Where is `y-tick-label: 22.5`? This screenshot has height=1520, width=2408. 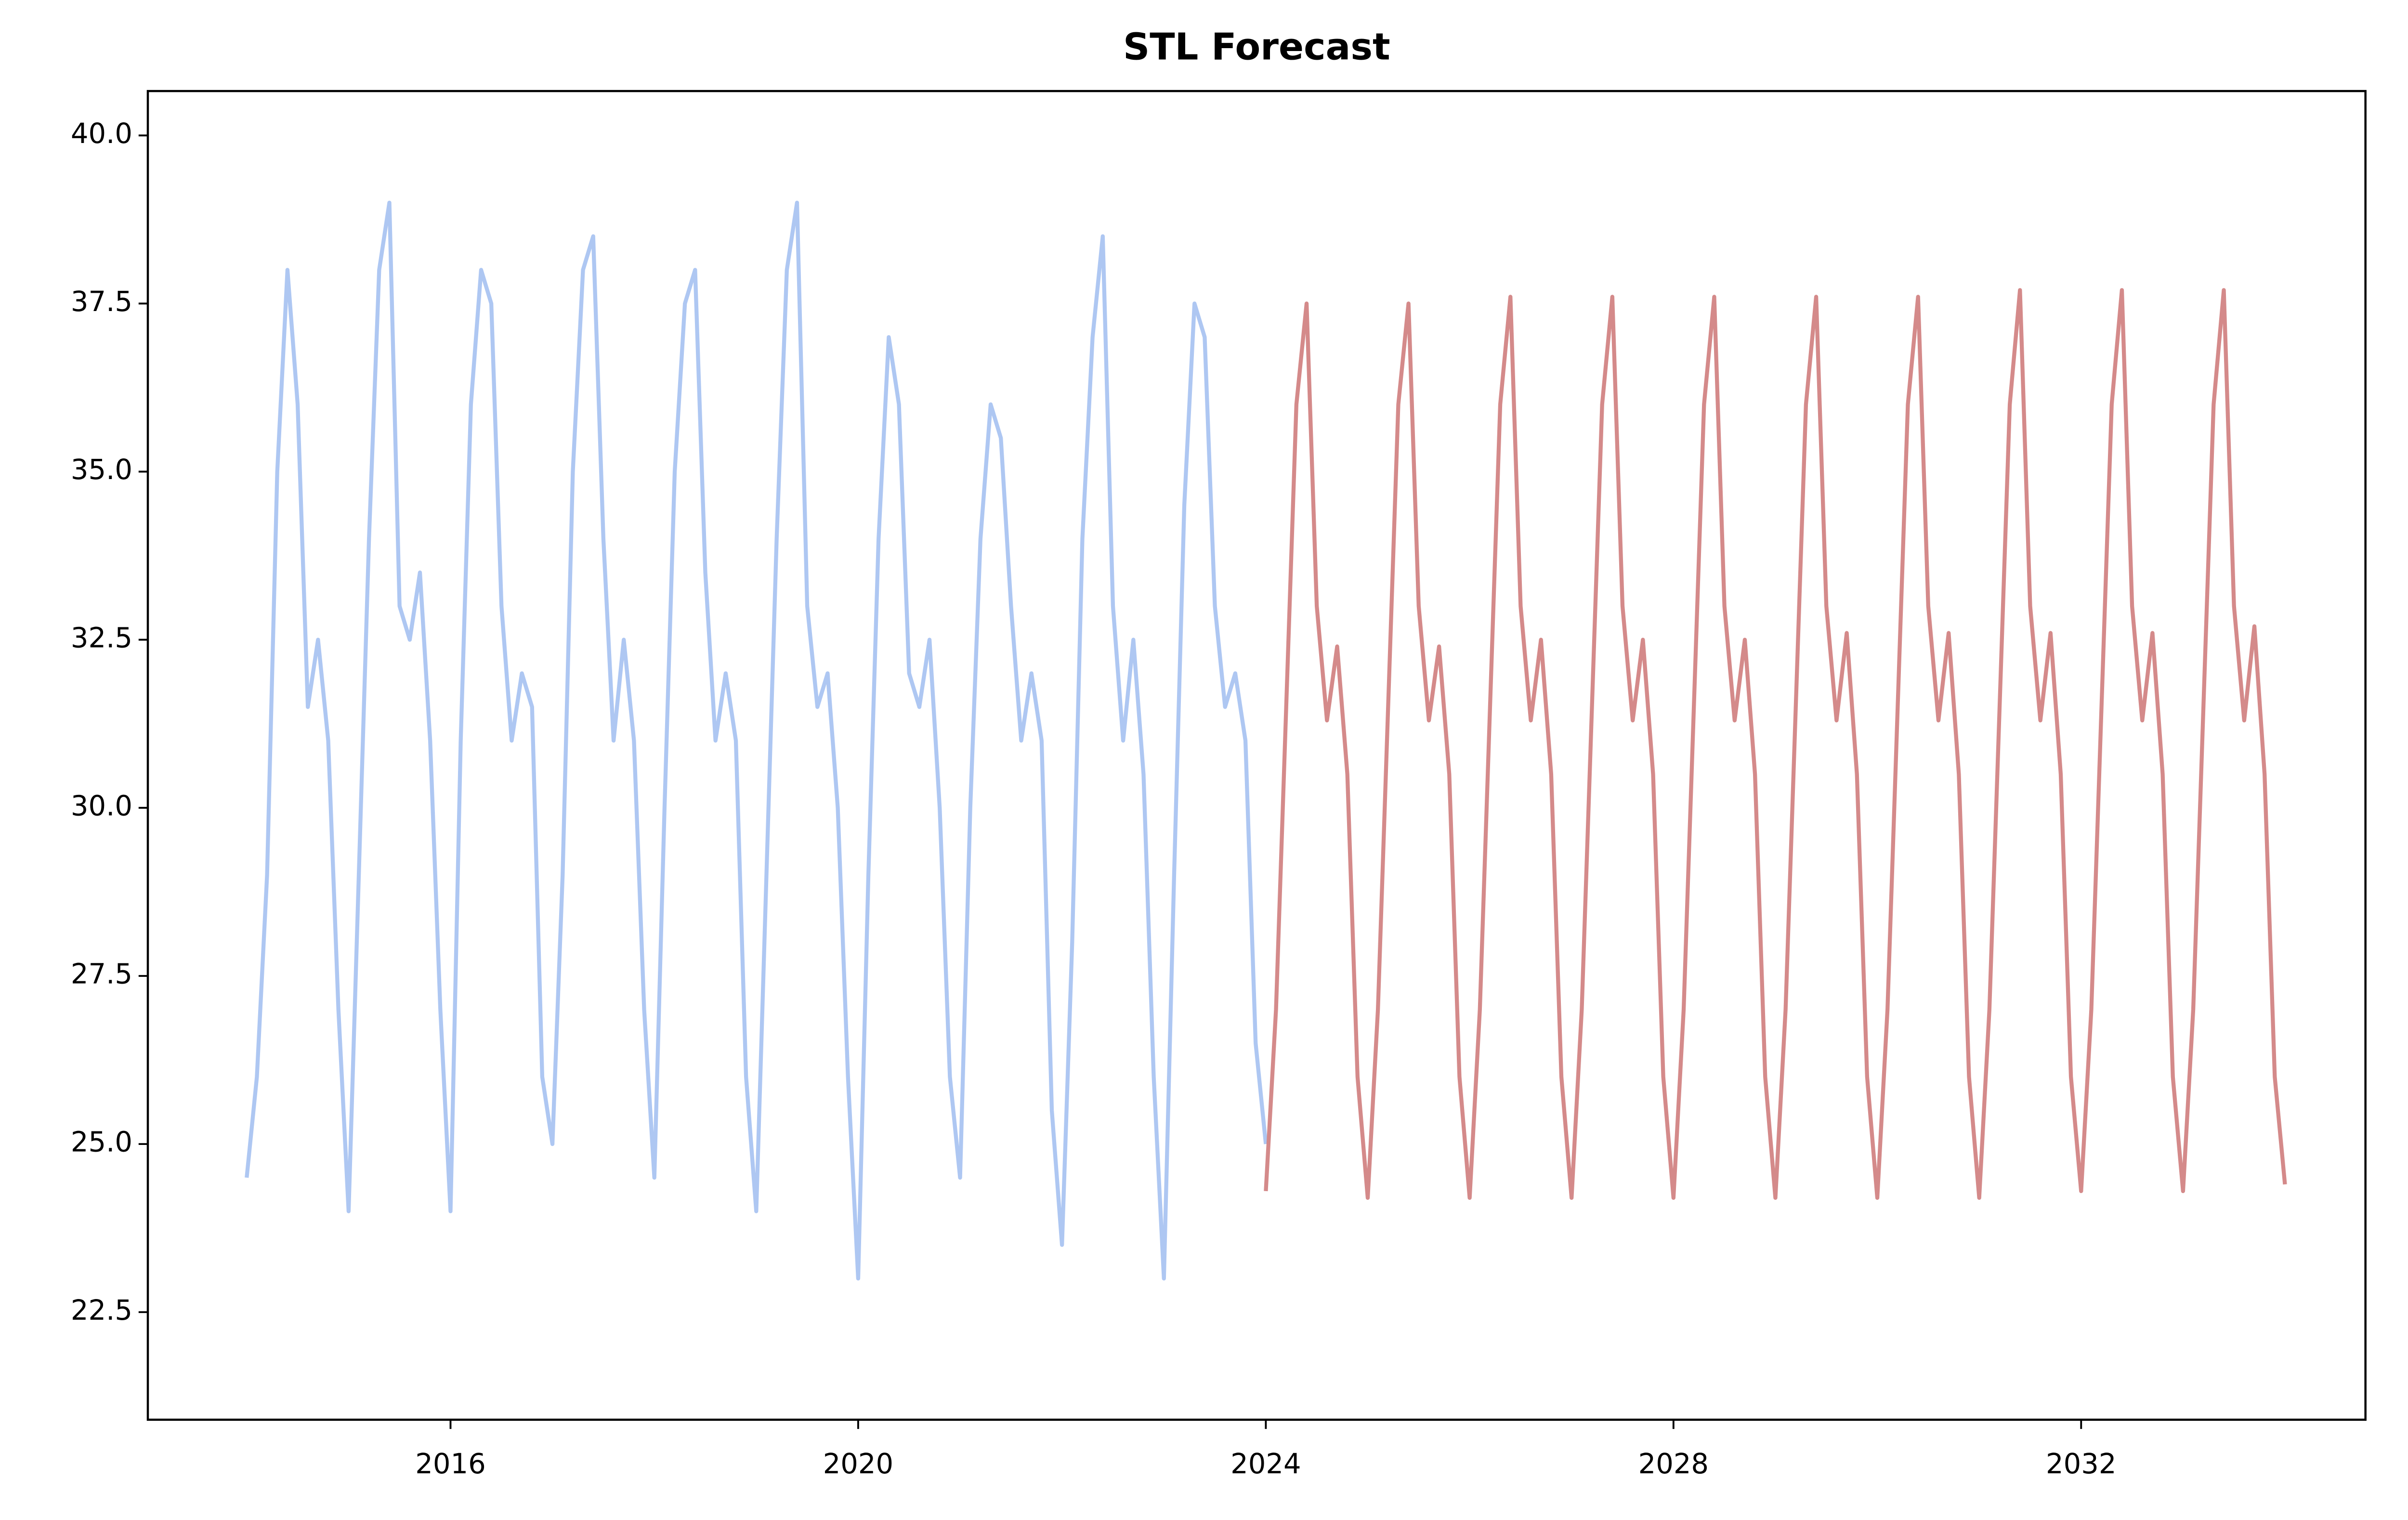
y-tick-label: 22.5 is located at coordinates (101, 1310).